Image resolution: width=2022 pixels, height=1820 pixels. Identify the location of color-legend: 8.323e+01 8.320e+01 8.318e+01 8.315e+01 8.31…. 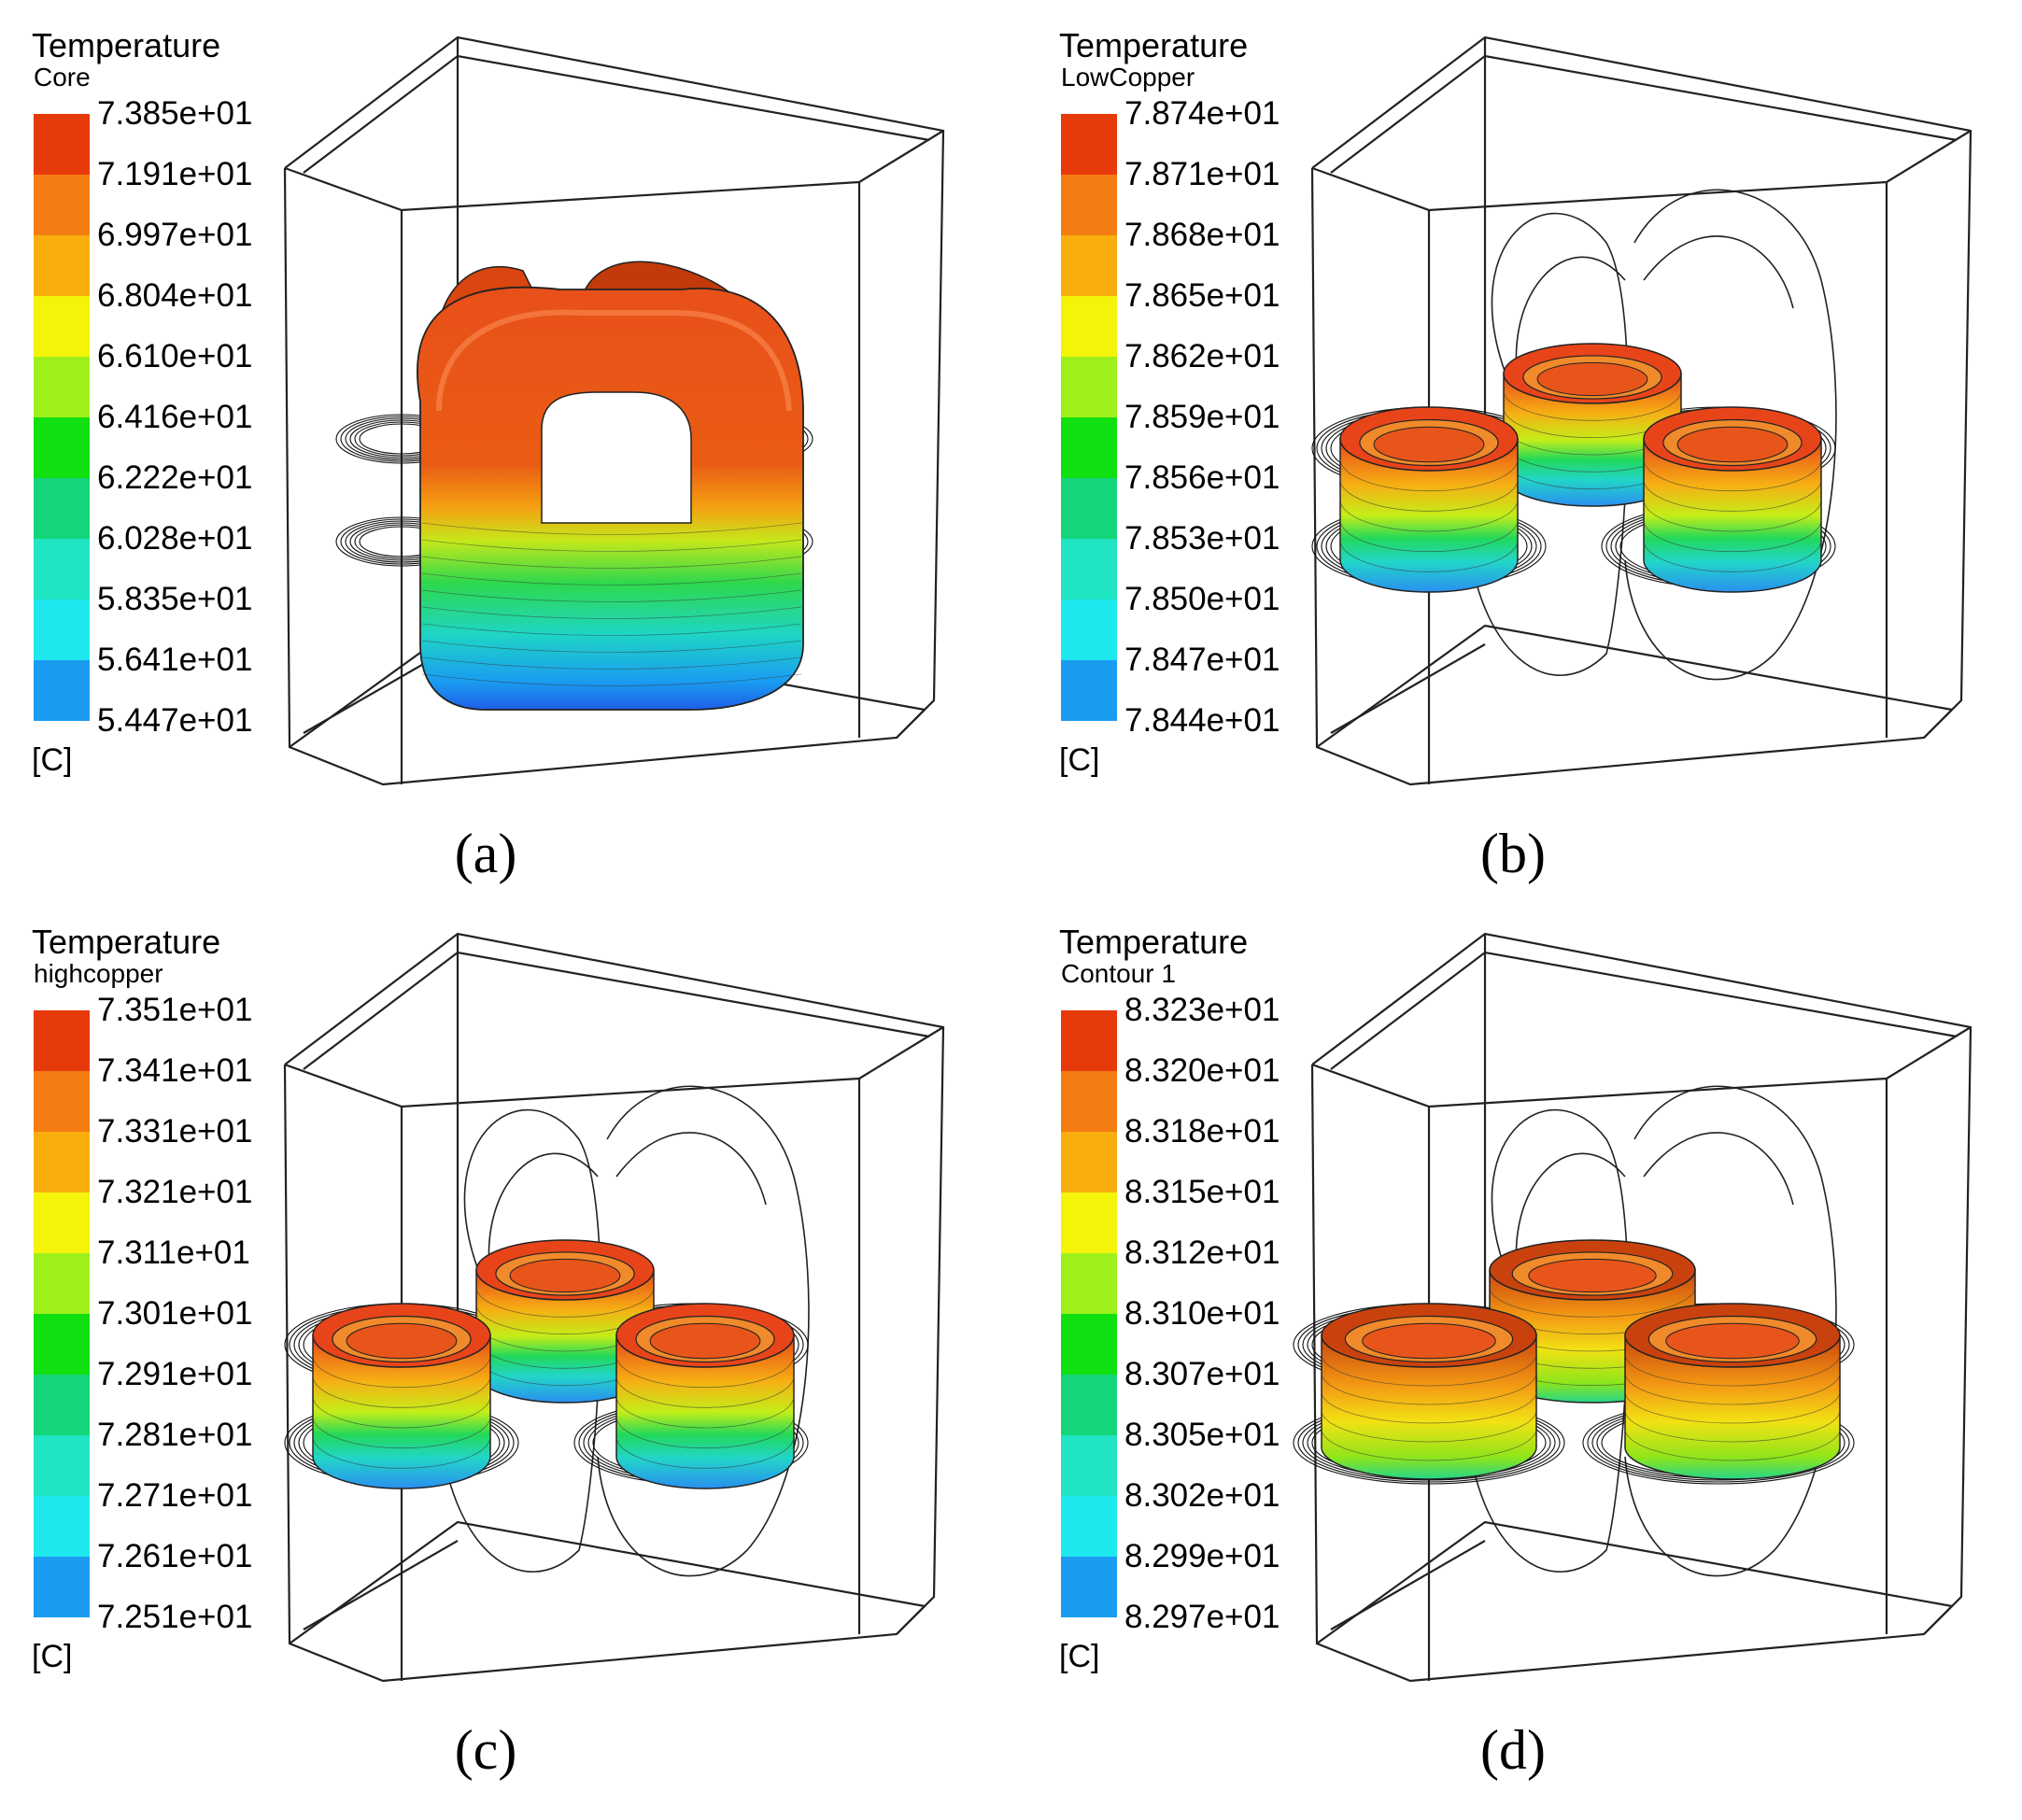
(1170, 1314).